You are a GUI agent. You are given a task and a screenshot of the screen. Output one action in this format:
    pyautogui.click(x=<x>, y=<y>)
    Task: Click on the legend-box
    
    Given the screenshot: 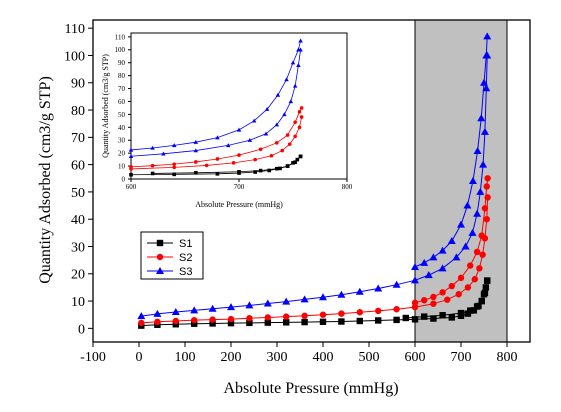 What is the action you would take?
    pyautogui.click(x=172, y=255)
    